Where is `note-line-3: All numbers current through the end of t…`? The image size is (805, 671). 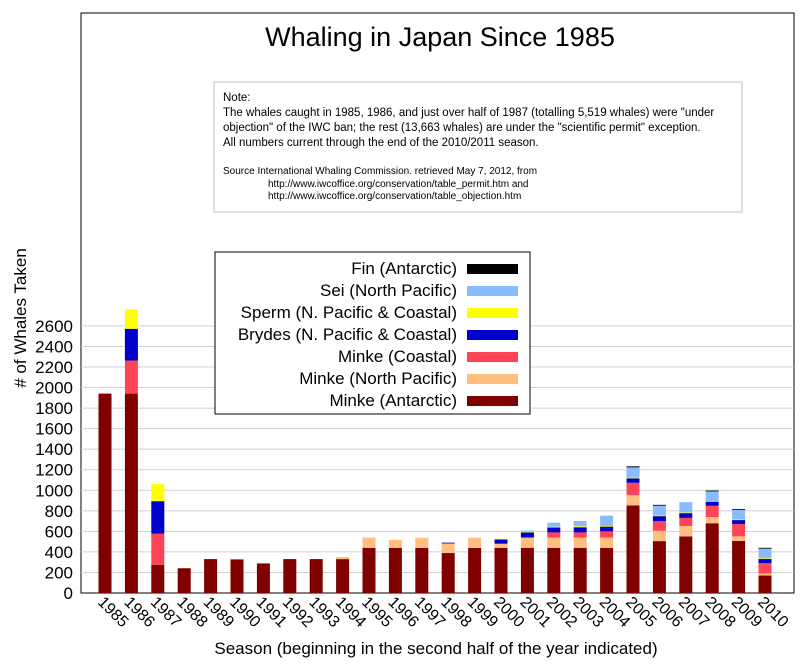
note-line-3: All numbers current through the end of t… is located at coordinates (381, 143).